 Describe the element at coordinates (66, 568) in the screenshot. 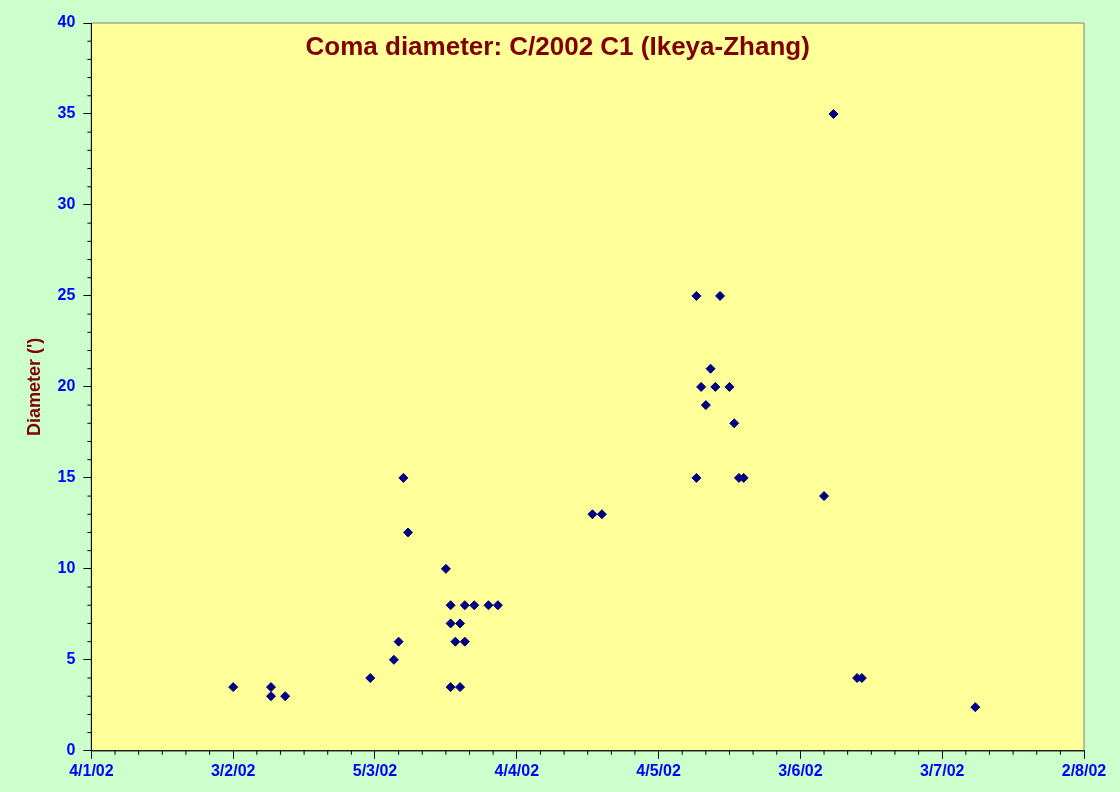

I see `y-tick-label: 10` at that location.